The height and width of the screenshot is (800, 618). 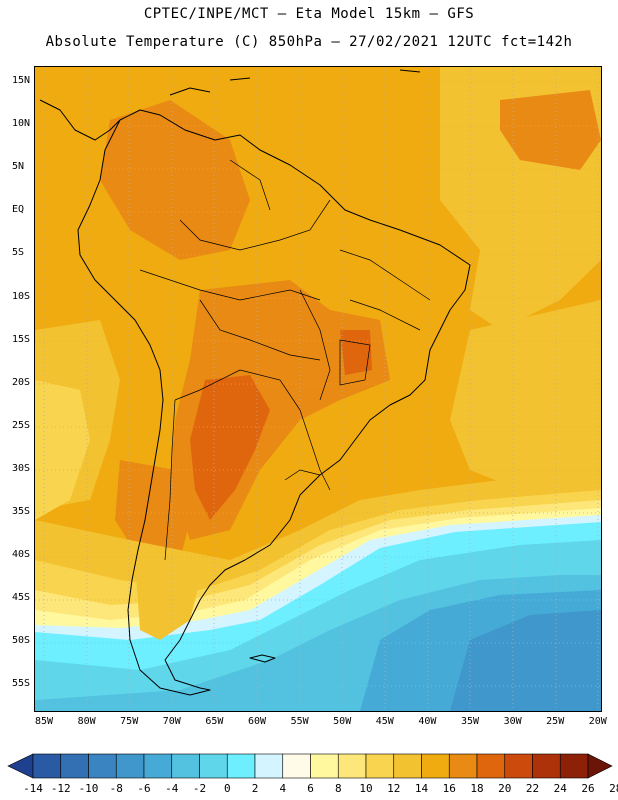 I want to click on lon-label: 30W, so click(x=512, y=721).